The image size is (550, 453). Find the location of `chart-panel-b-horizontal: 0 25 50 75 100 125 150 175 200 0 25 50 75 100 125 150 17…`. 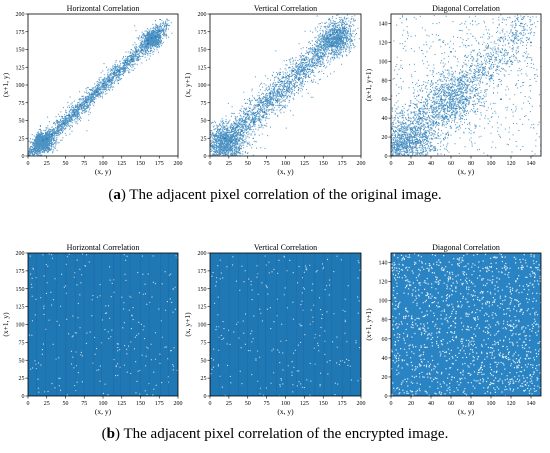

chart-panel-b-horizontal: 0 25 50 75 100 125 150 175 200 0 25 50 75 100 125 150 17… is located at coordinates (92, 329).